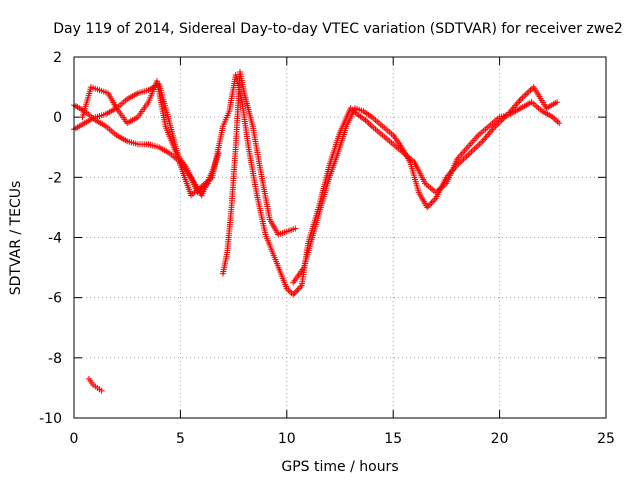 This screenshot has width=640, height=480. Describe the element at coordinates (55, 239) in the screenshot. I see `y-tick-label: -4` at that location.